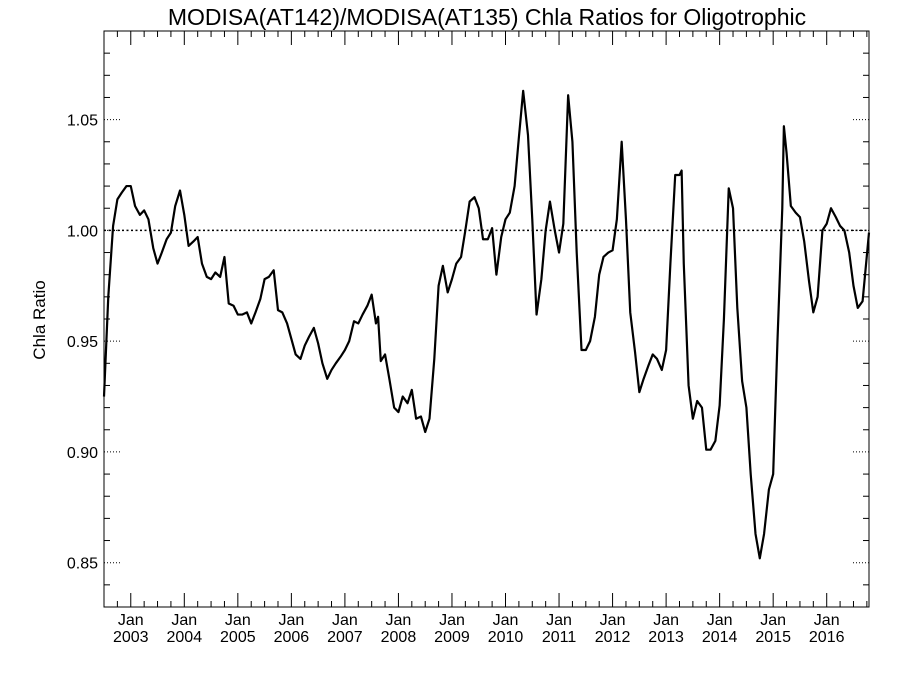 The width and height of the screenshot is (900, 675). Describe the element at coordinates (185, 637) in the screenshot. I see `x-tick-year-label: 2004` at that location.